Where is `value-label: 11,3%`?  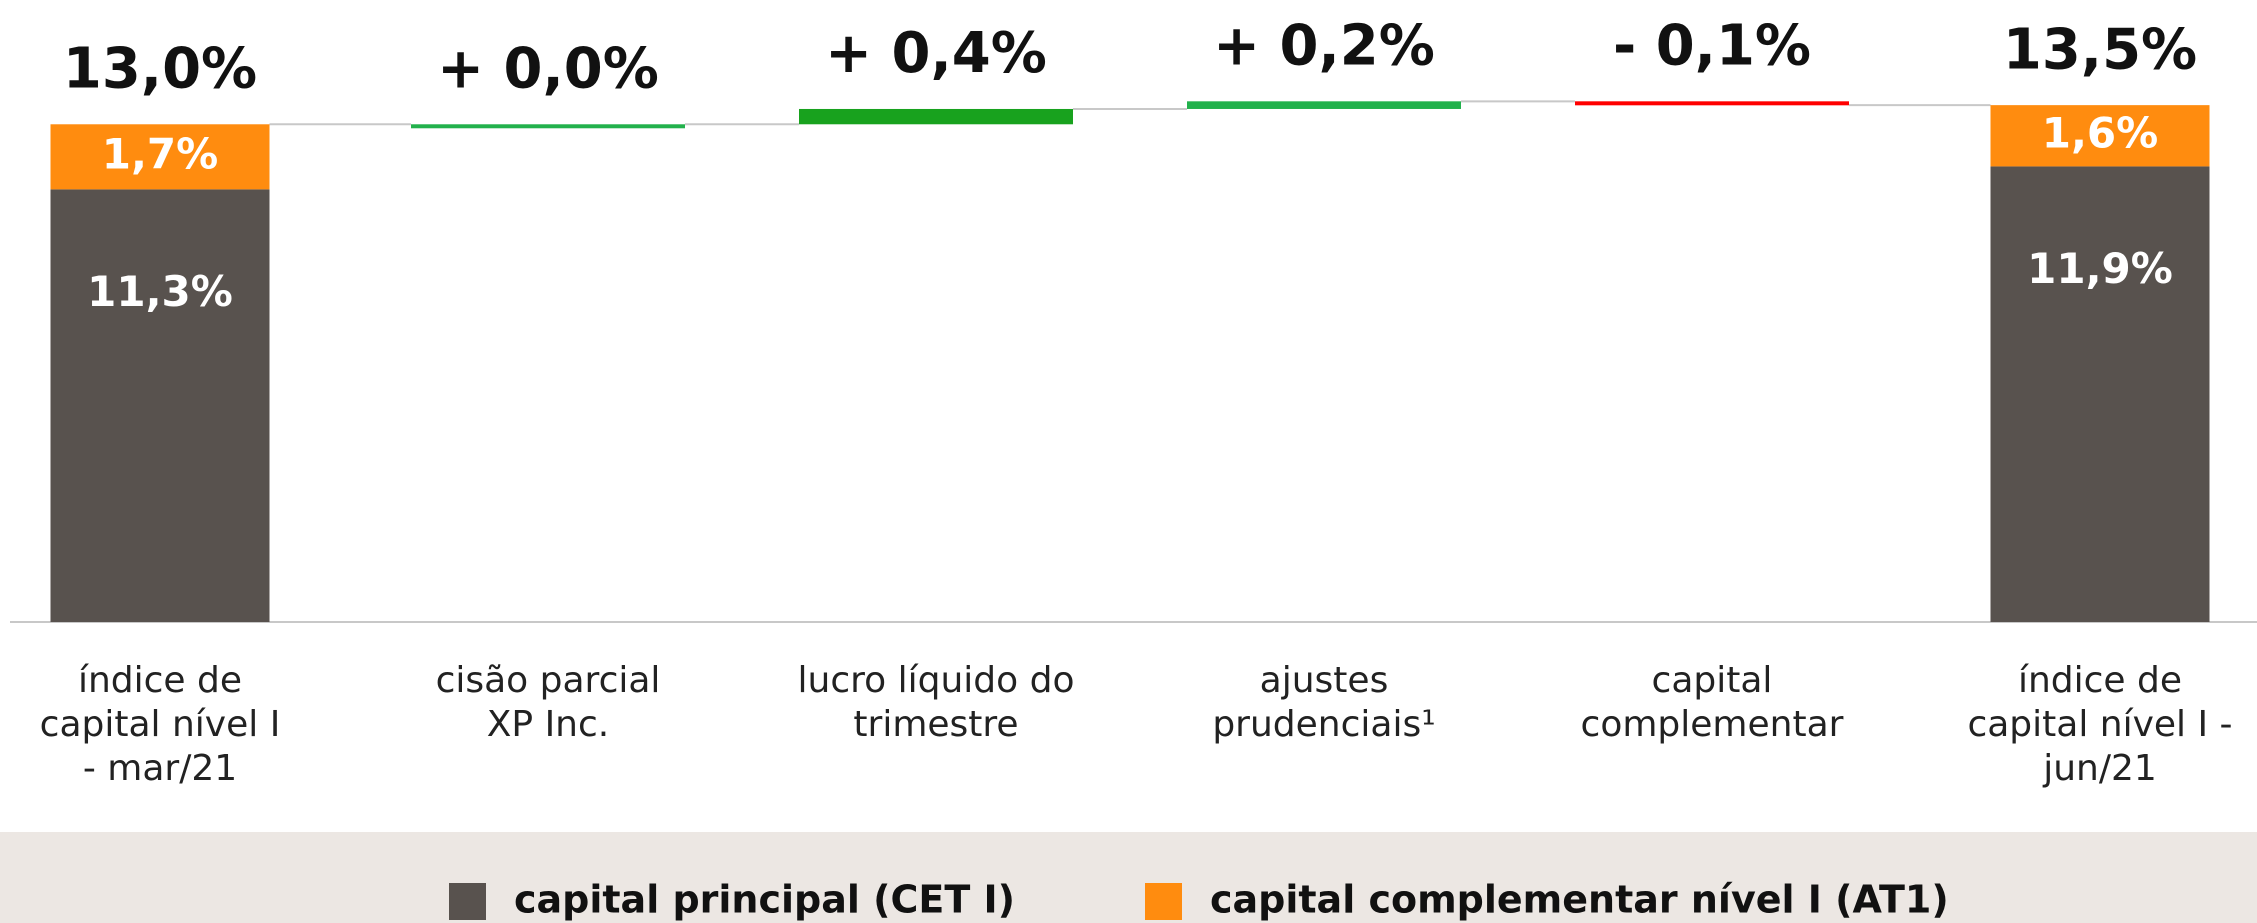
value-label: 11,3% is located at coordinates (160, 291).